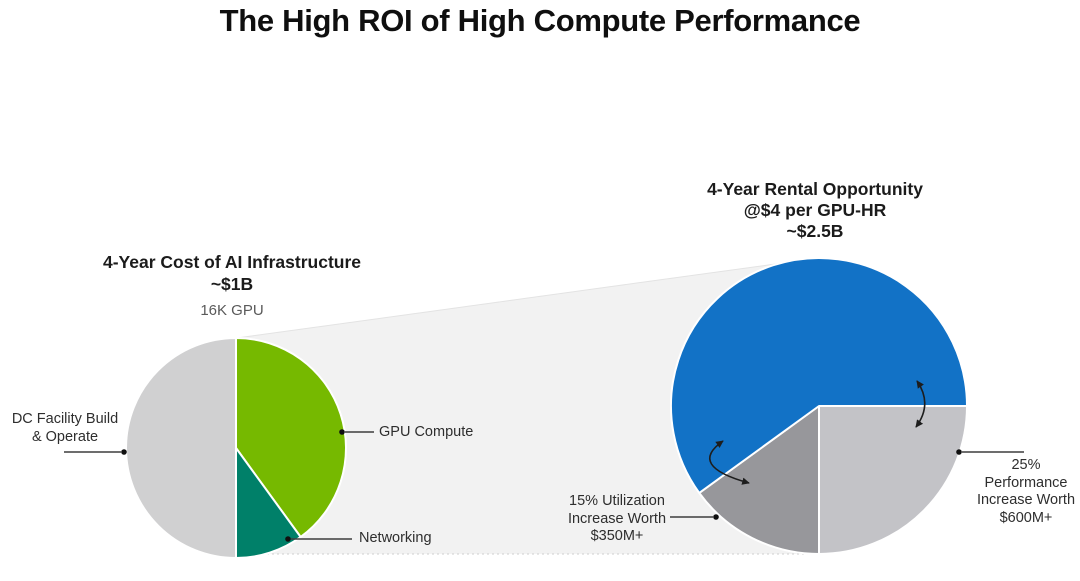 The image size is (1080, 581). Describe the element at coordinates (181, 448) in the screenshot. I see `pie-slice-dc-facility-build-operate` at that location.